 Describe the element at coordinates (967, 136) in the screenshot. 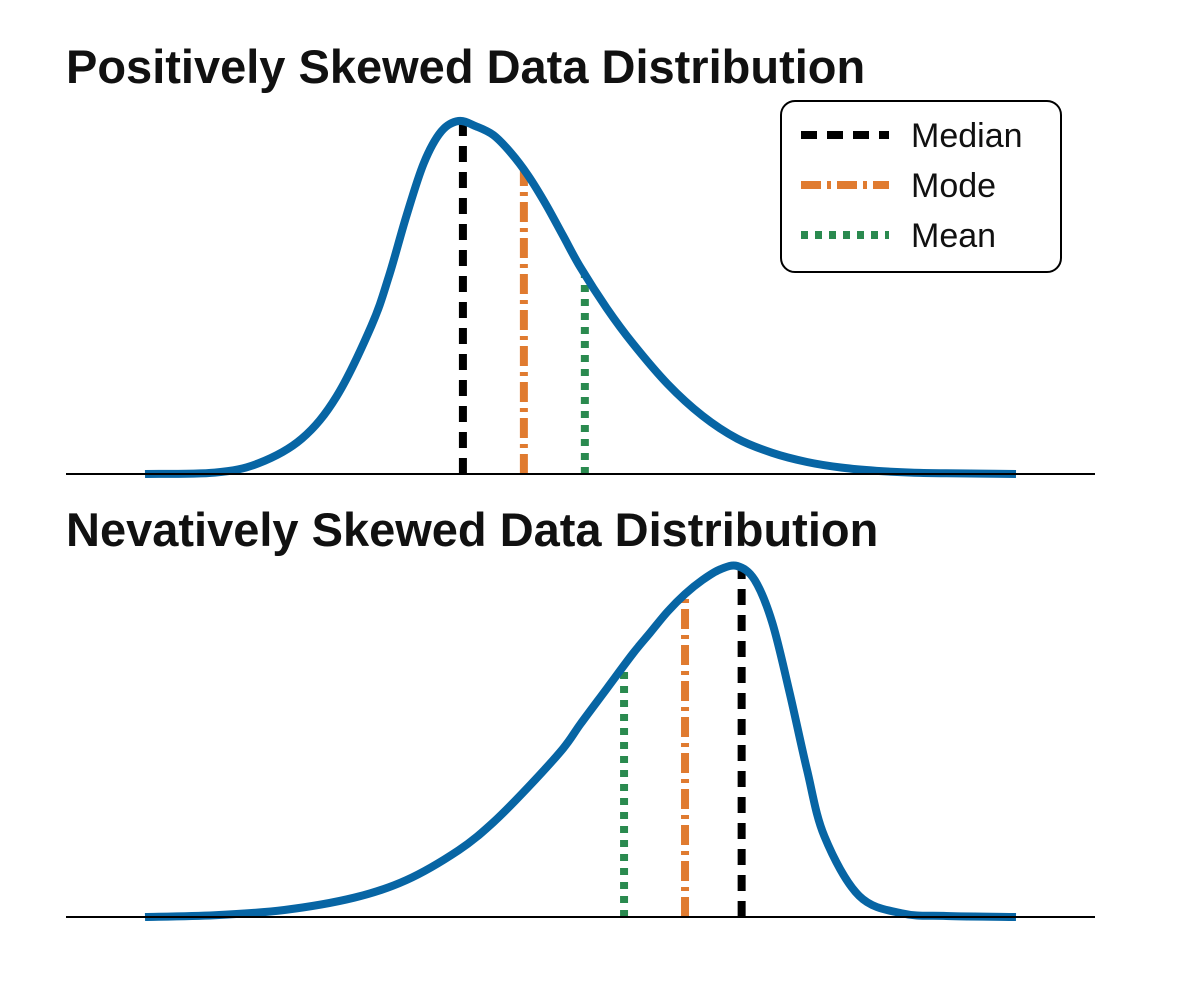

I see `legend-median-label: Median` at that location.